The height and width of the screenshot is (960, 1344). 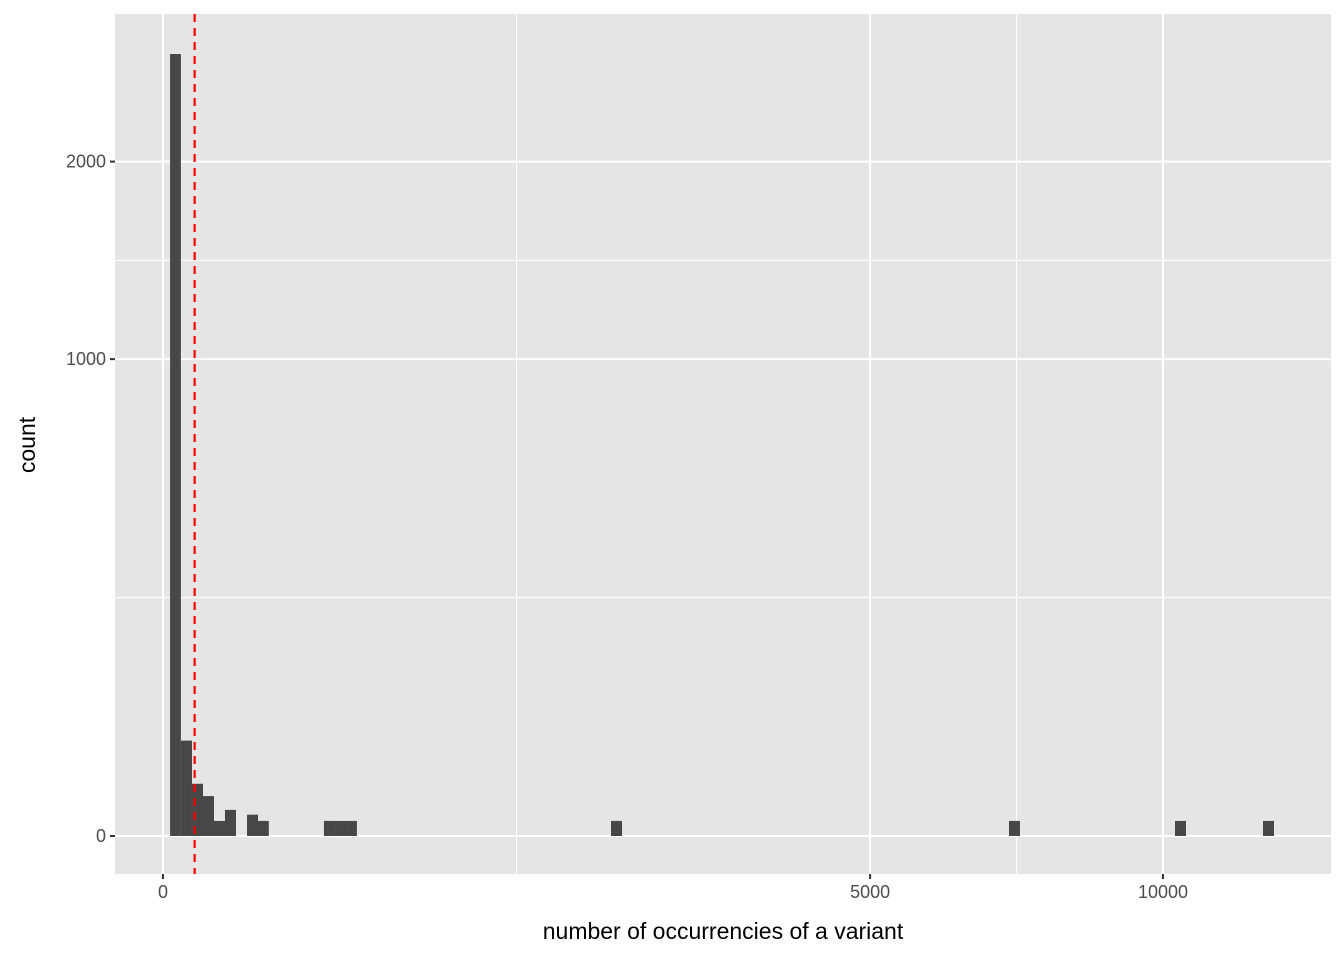 What do you see at coordinates (86, 359) in the screenshot?
I see `y-tick-label: 1000` at bounding box center [86, 359].